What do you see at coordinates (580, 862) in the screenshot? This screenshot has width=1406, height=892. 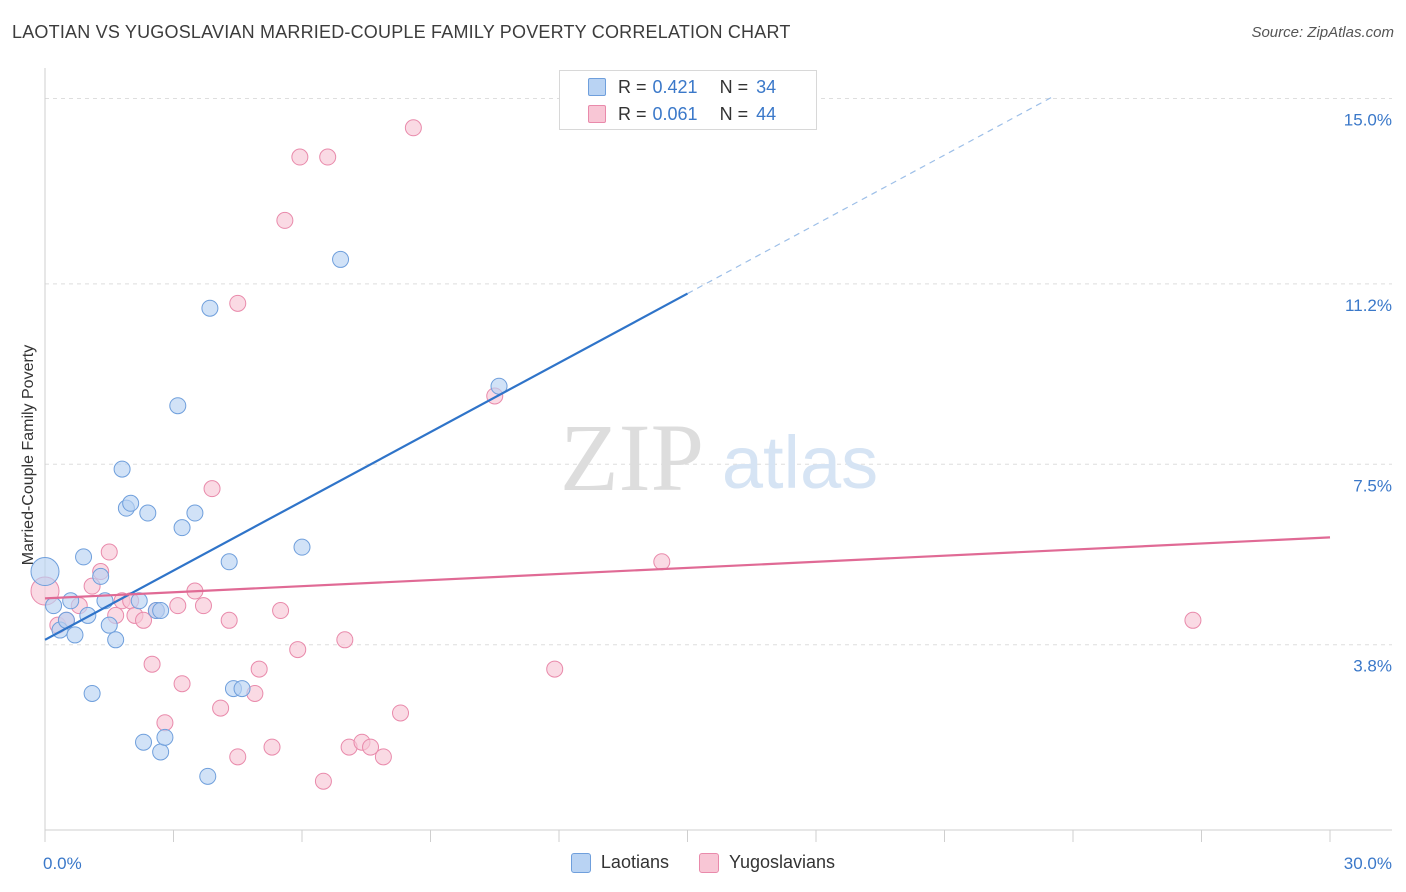 I see `series-swatch-laotians` at bounding box center [580, 862].